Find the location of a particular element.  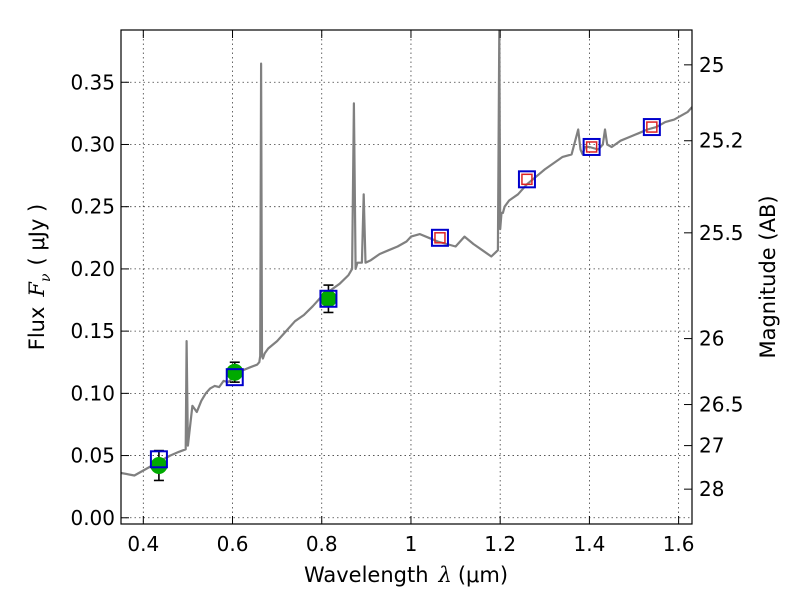

y-tick-label: 0.30 is located at coordinates (92, 144).